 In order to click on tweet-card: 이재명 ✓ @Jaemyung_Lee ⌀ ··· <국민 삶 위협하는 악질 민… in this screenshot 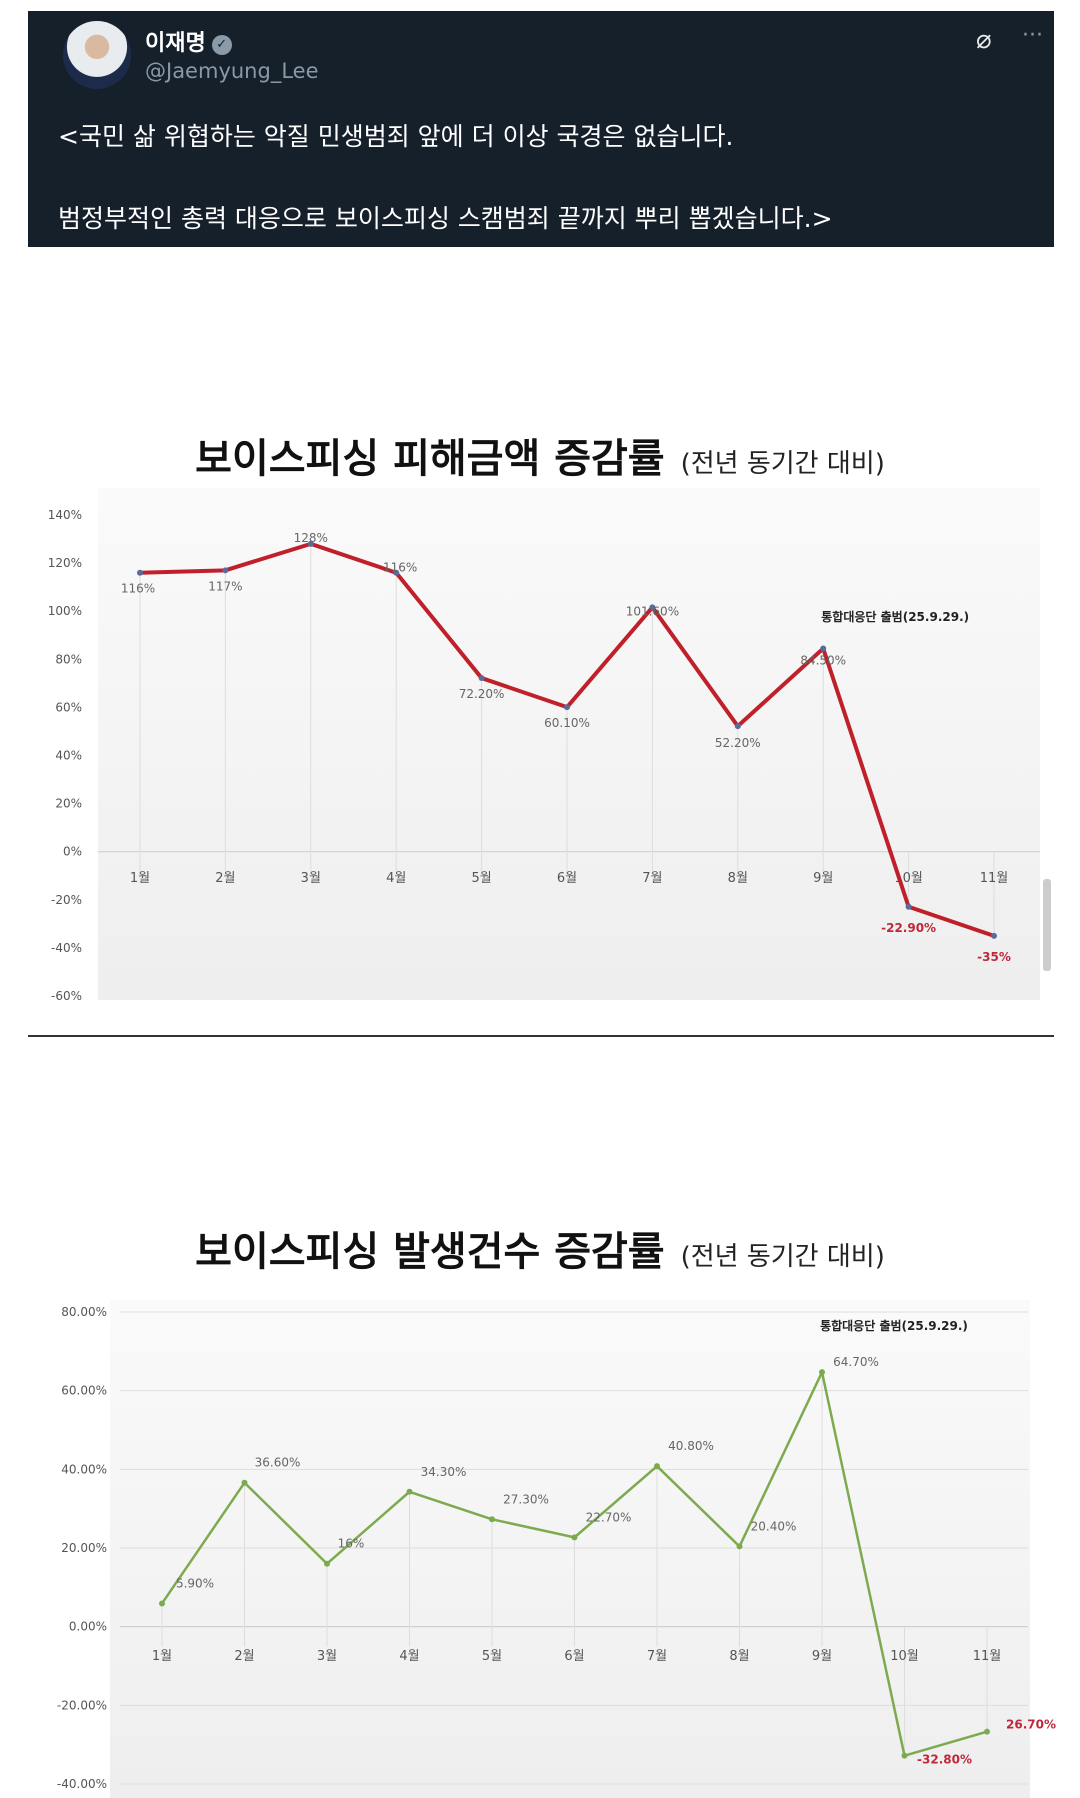, I will do `click(541, 129)`.